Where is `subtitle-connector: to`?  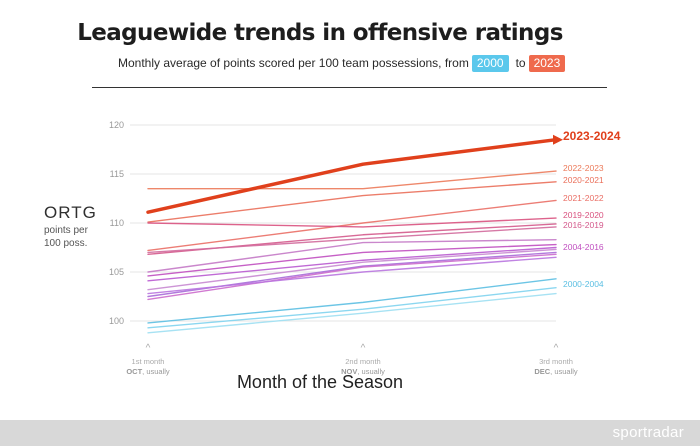
subtitle-connector: to is located at coordinates (520, 63).